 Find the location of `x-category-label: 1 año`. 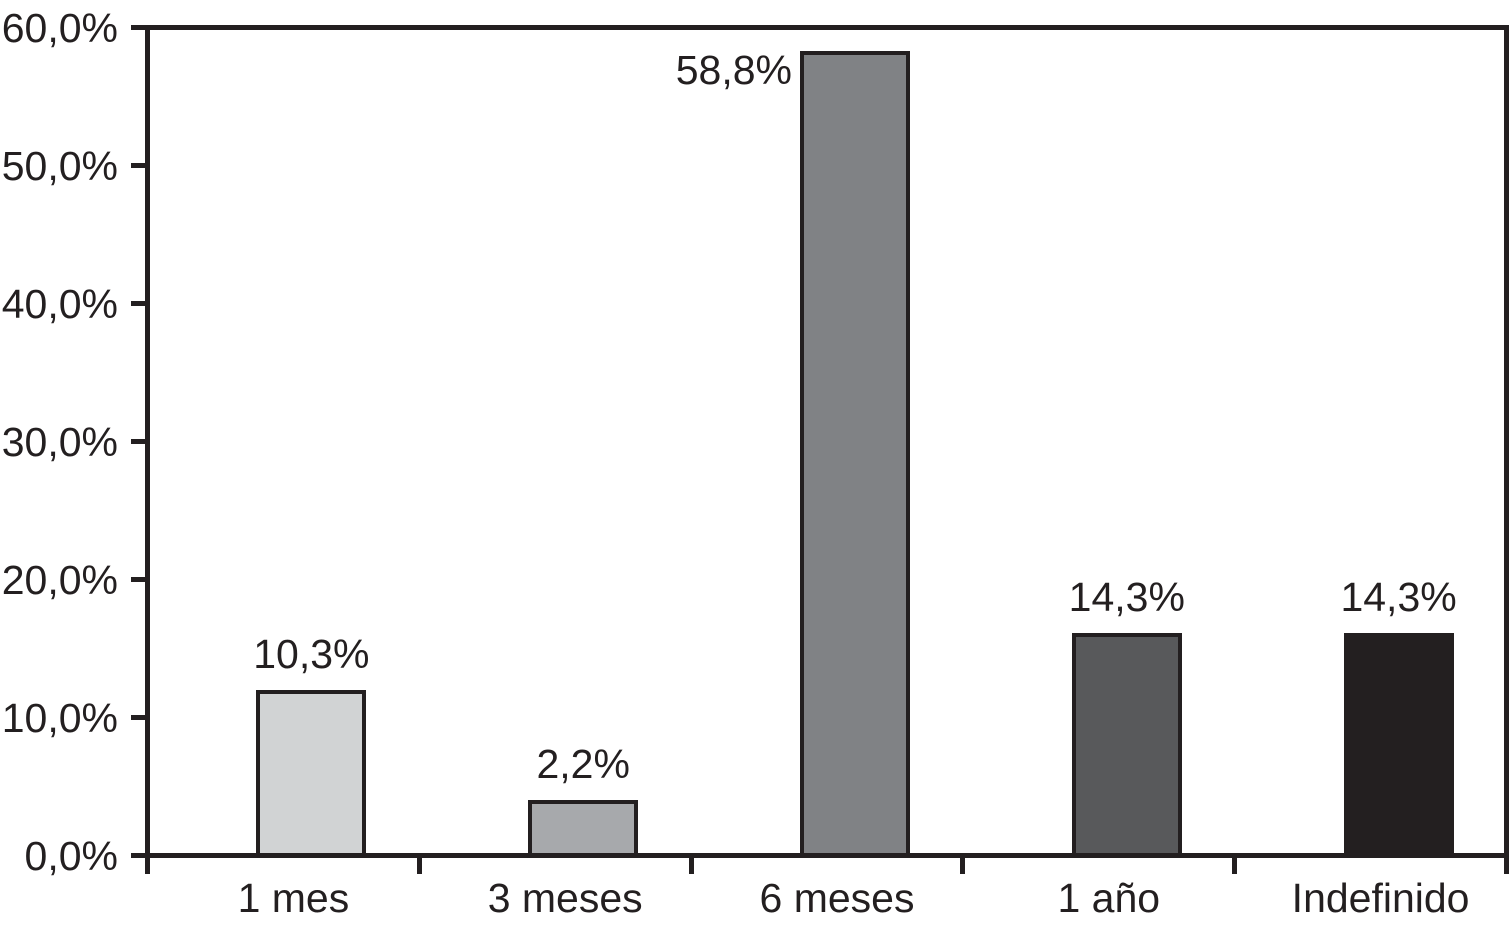

x-category-label: 1 año is located at coordinates (1109, 898).